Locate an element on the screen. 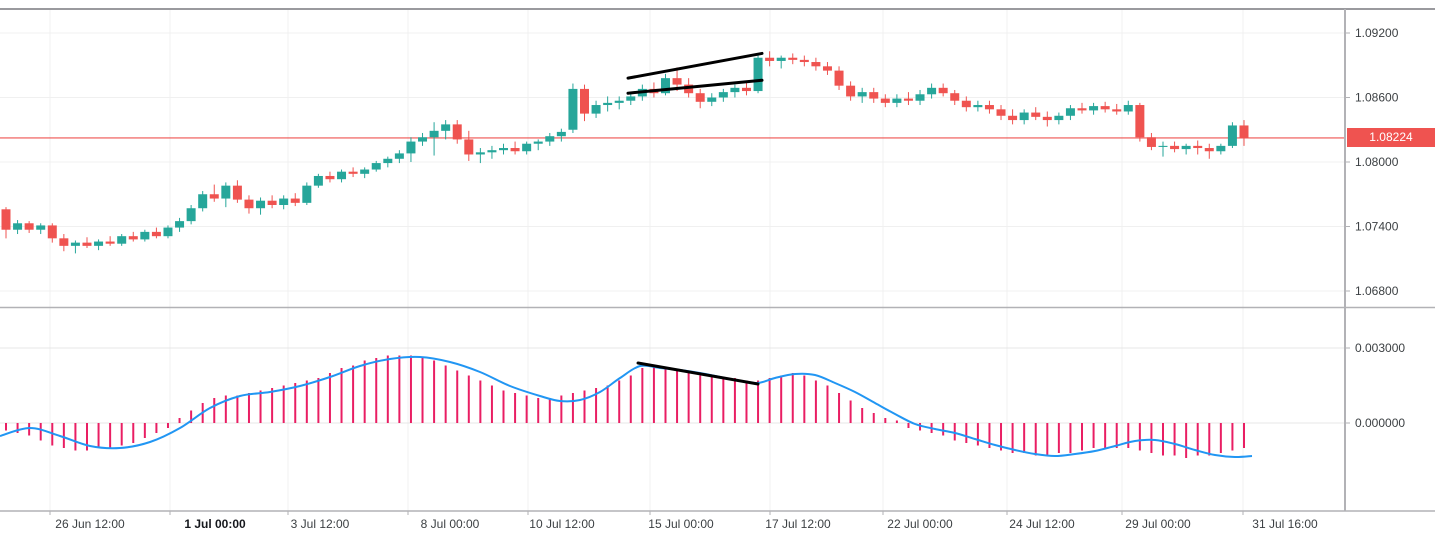  time-axis-label: 31 Jul 16:00 is located at coordinates (1285, 524).